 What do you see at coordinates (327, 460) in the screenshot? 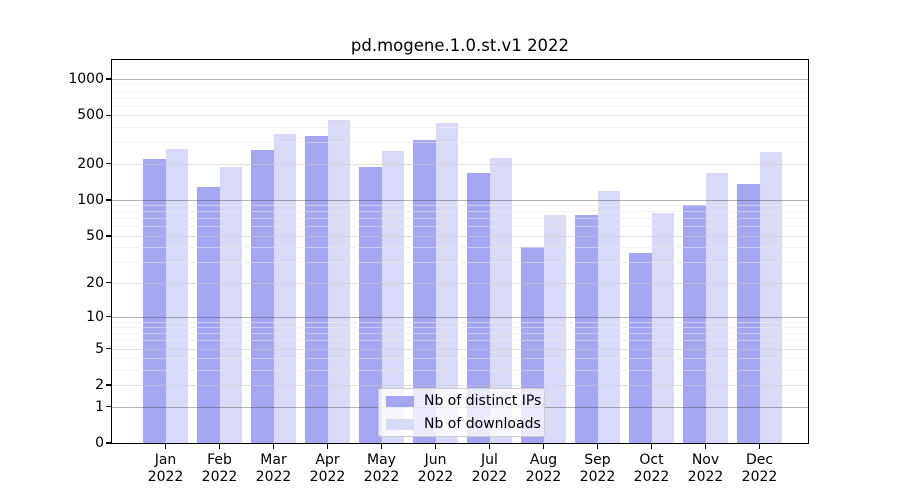
I see `x-tick-month: Apr` at bounding box center [327, 460].